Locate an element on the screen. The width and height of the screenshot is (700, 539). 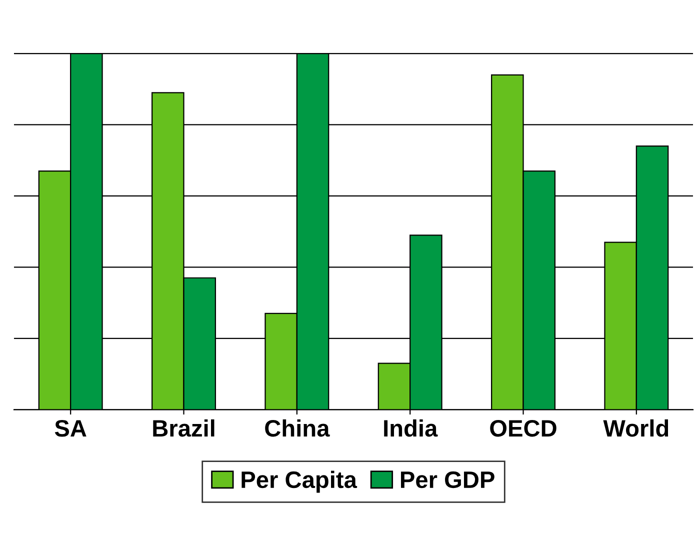
x-tick-label: Brazil is located at coordinates (183, 428).